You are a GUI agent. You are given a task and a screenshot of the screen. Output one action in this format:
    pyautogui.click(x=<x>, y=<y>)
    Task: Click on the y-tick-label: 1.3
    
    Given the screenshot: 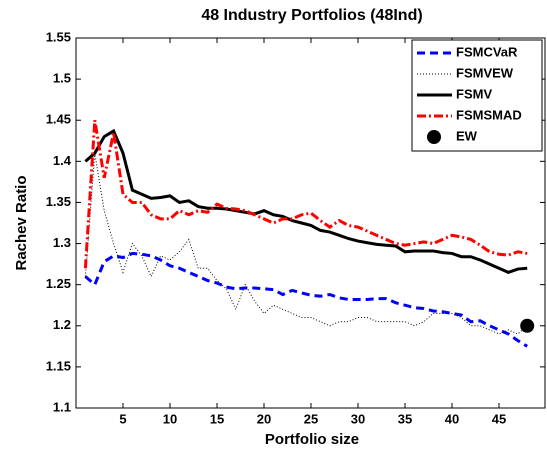 What is the action you would take?
    pyautogui.click(x=62, y=242)
    